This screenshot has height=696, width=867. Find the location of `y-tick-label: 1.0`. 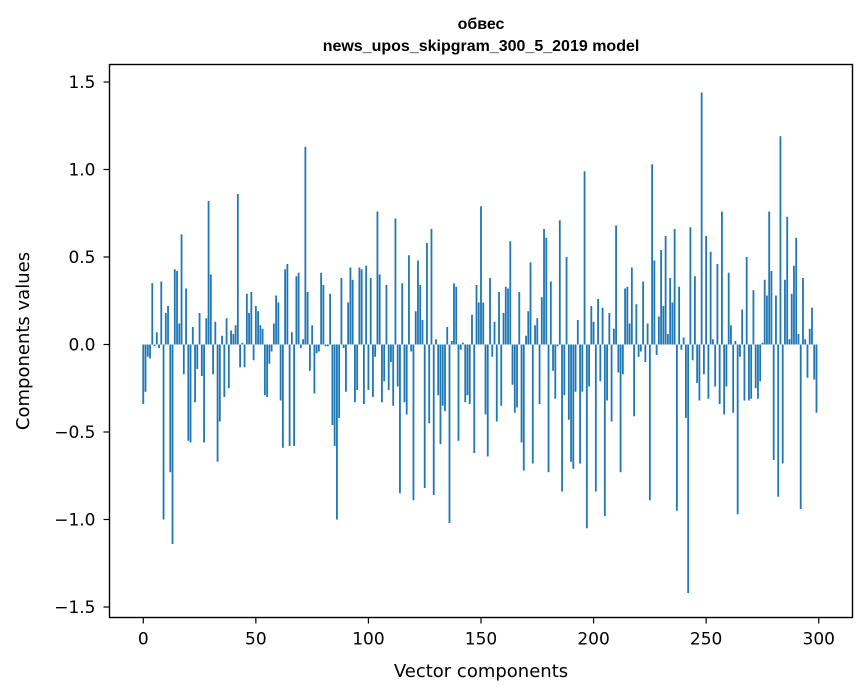

y-tick-label: 1.0 is located at coordinates (81, 171).